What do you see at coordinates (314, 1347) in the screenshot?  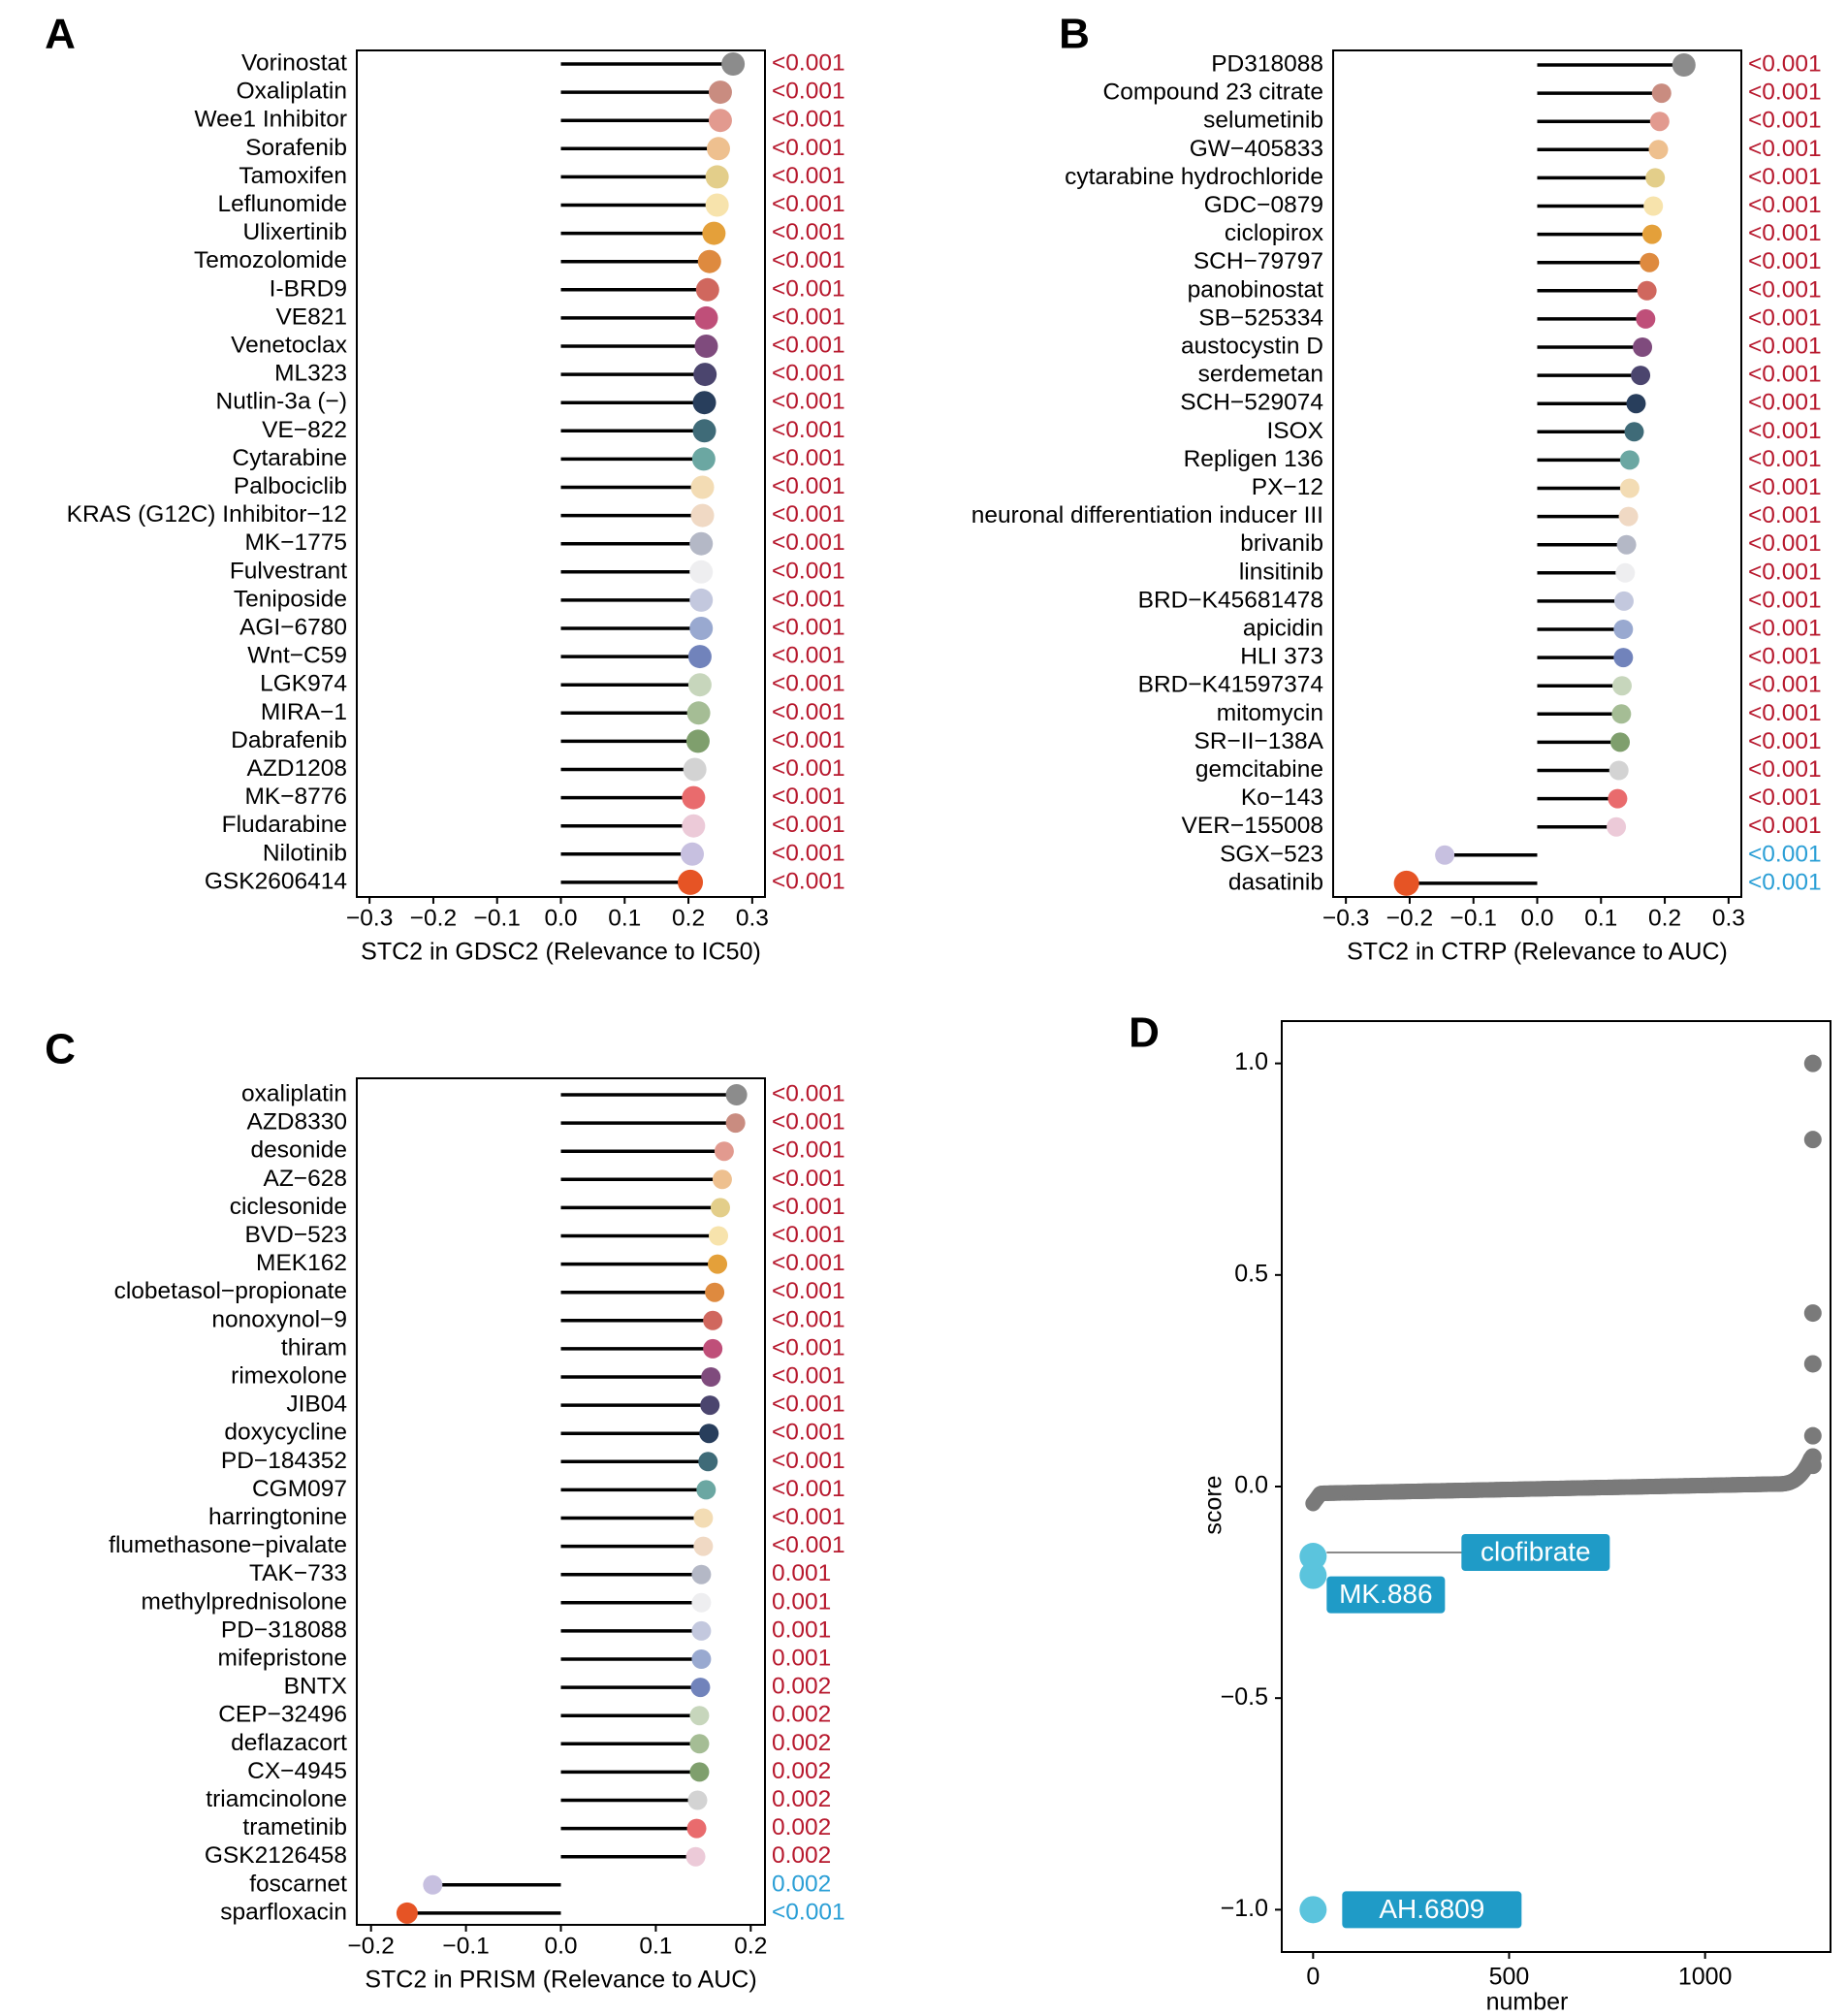 I see `category-label: thiram` at bounding box center [314, 1347].